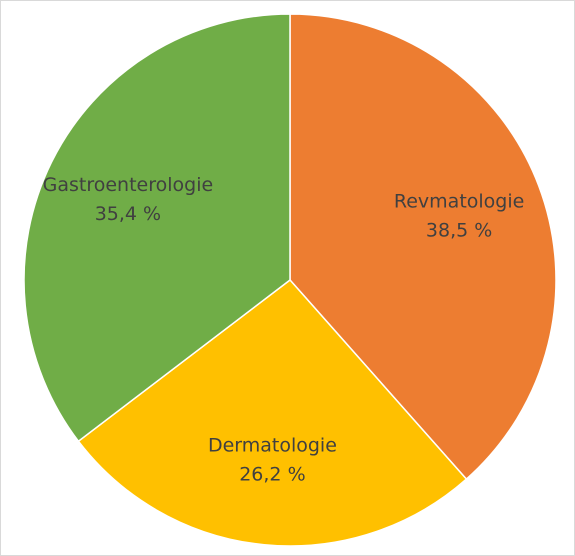  I want to click on slice-value-label: 26,2 %, so click(272, 475).